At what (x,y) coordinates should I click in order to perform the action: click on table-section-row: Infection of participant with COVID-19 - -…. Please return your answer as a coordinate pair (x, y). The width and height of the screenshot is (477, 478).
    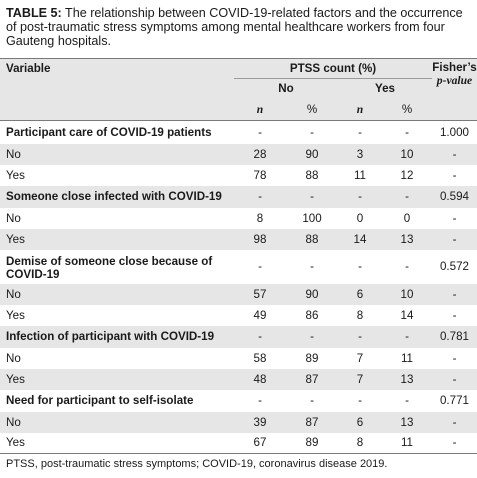
    Looking at the image, I should click on (238, 336).